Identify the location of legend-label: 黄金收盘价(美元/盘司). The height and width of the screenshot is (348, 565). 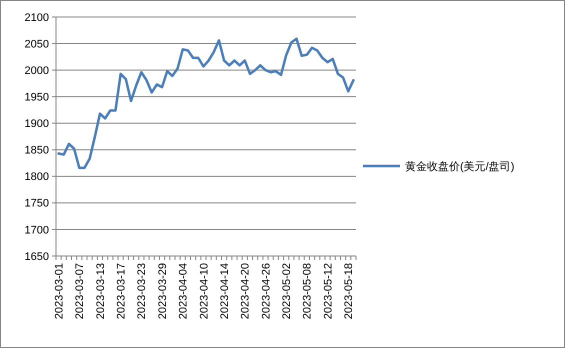
(459, 166).